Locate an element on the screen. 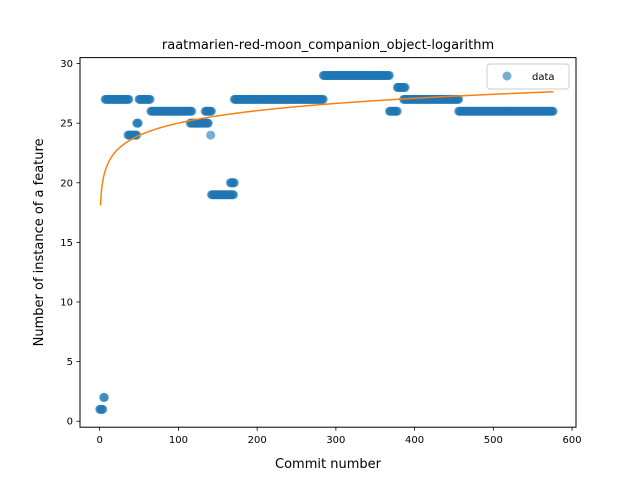  y-axis: 0 5 10 15 20 25 30 is located at coordinates (70, 243).